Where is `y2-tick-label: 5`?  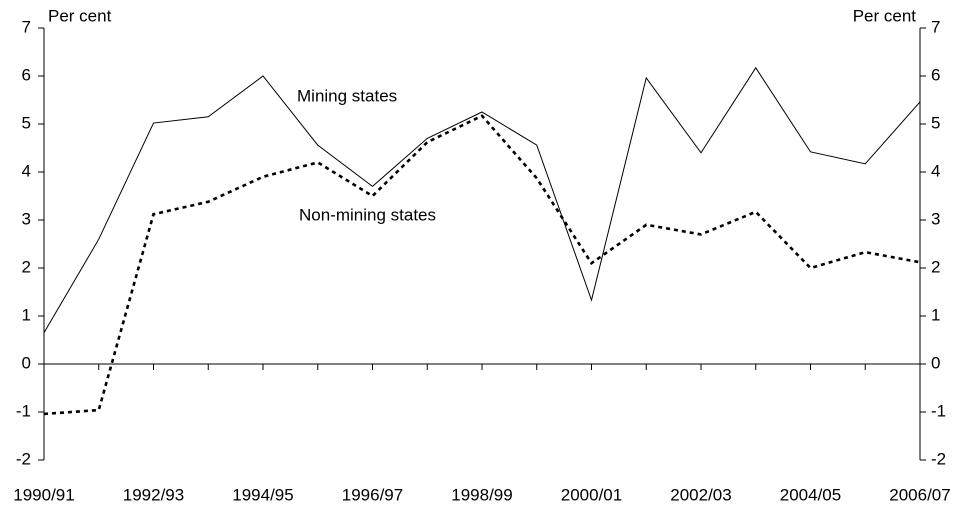 y2-tick-label: 5 is located at coordinates (935, 122).